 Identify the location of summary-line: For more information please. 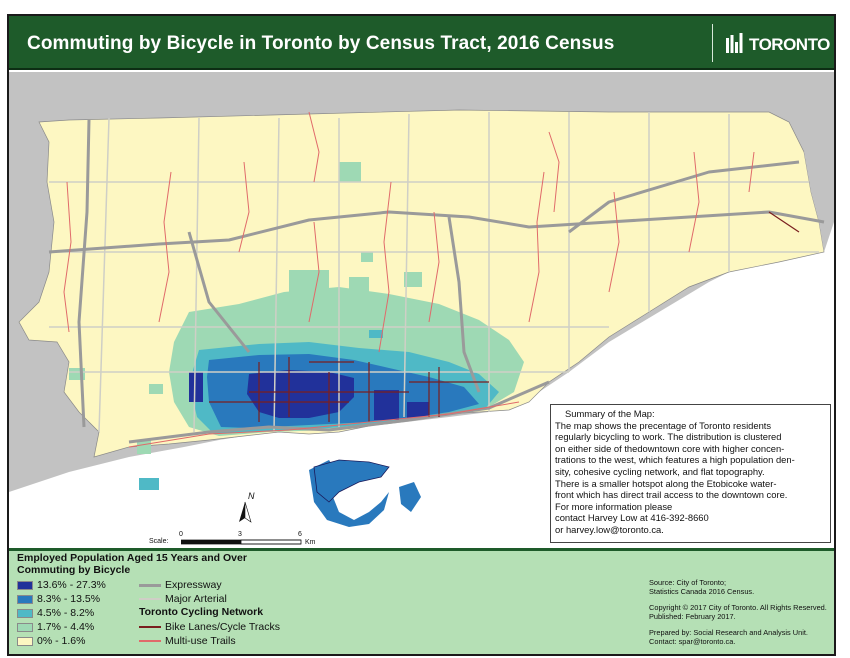
(614, 506).